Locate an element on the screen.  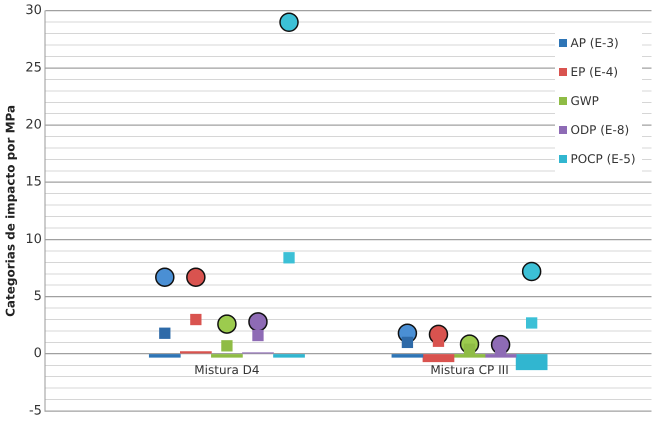
y-tick-label: 15 is located at coordinates (33, 182).